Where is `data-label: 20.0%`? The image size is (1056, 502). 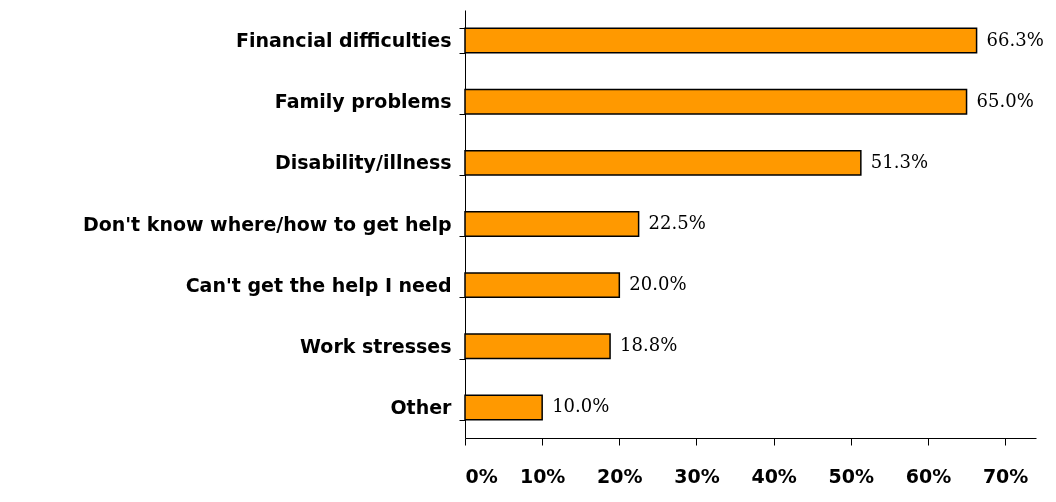 data-label: 20.0% is located at coordinates (658, 284).